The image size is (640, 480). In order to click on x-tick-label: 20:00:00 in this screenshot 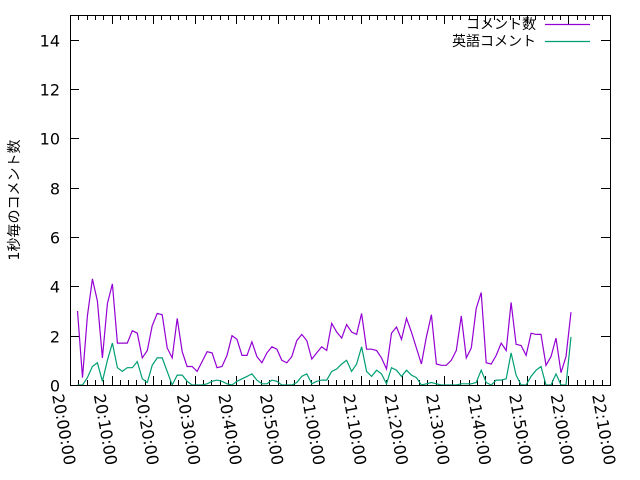, I will do `click(63, 429)`.